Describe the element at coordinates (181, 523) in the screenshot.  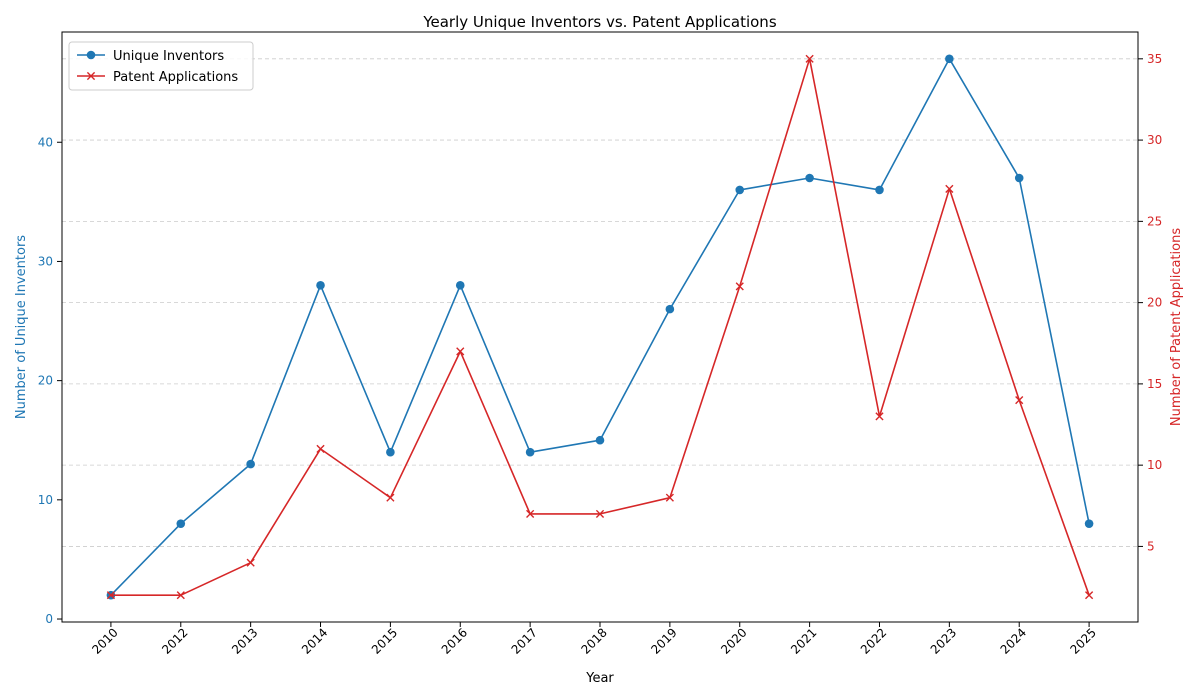
I see `data-point-unique-inventors-2012` at that location.